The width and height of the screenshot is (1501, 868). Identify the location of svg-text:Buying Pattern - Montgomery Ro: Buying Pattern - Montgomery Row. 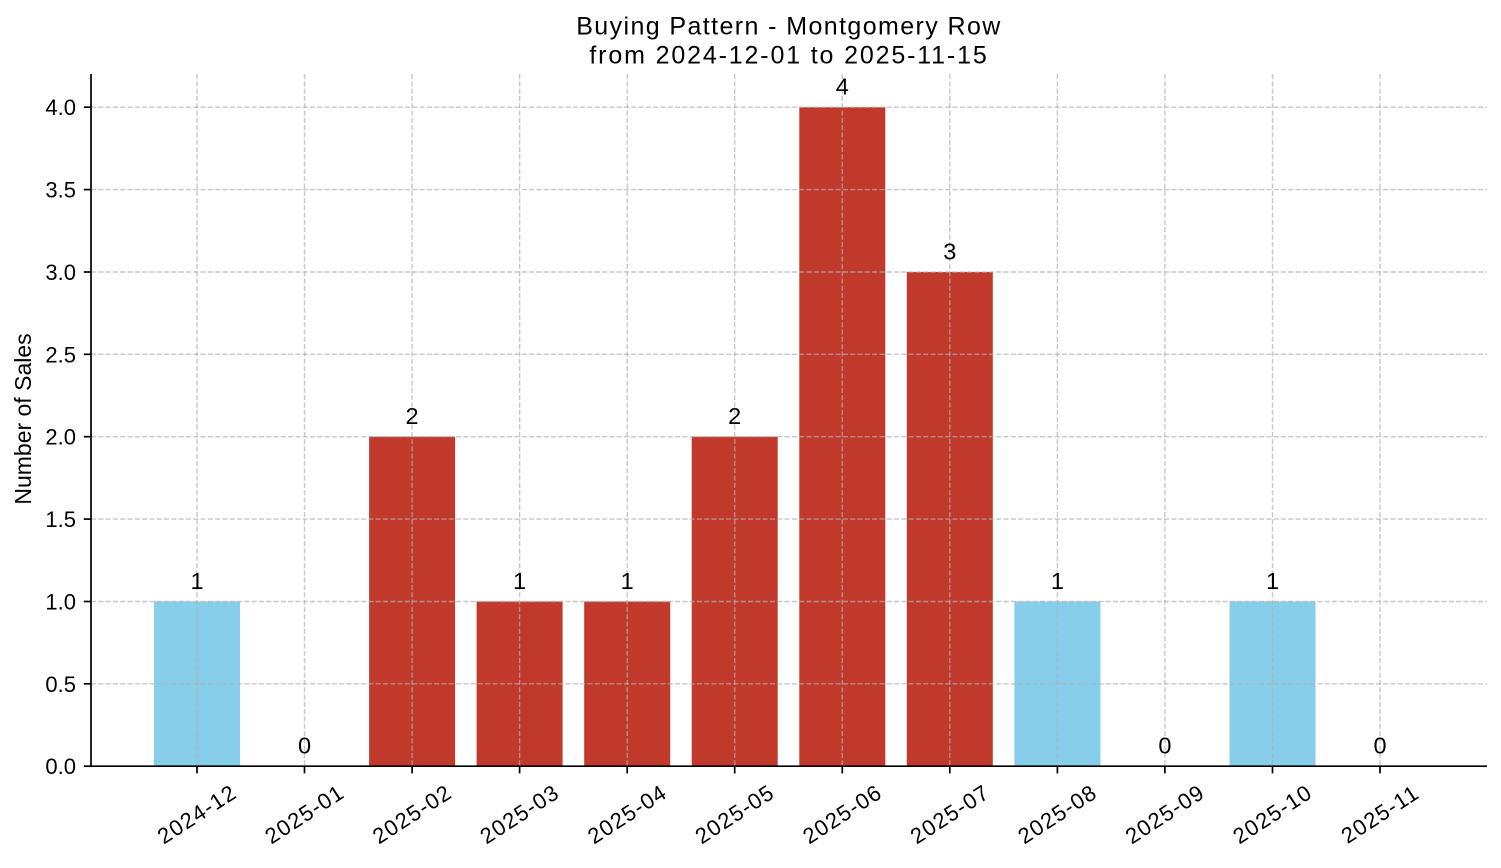
(789, 27).